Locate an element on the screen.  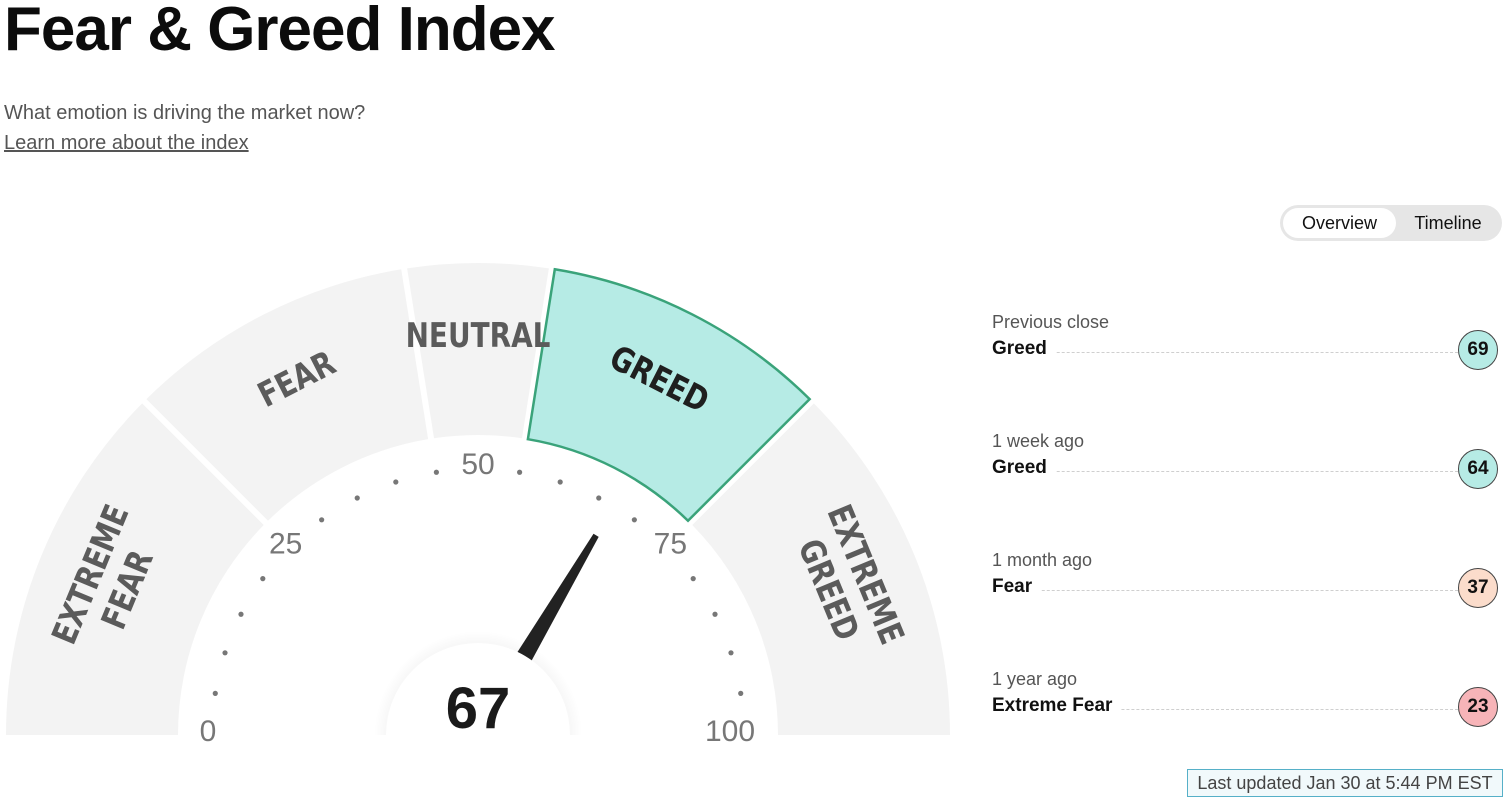
gauge-needle is located at coordinates (552, 605).